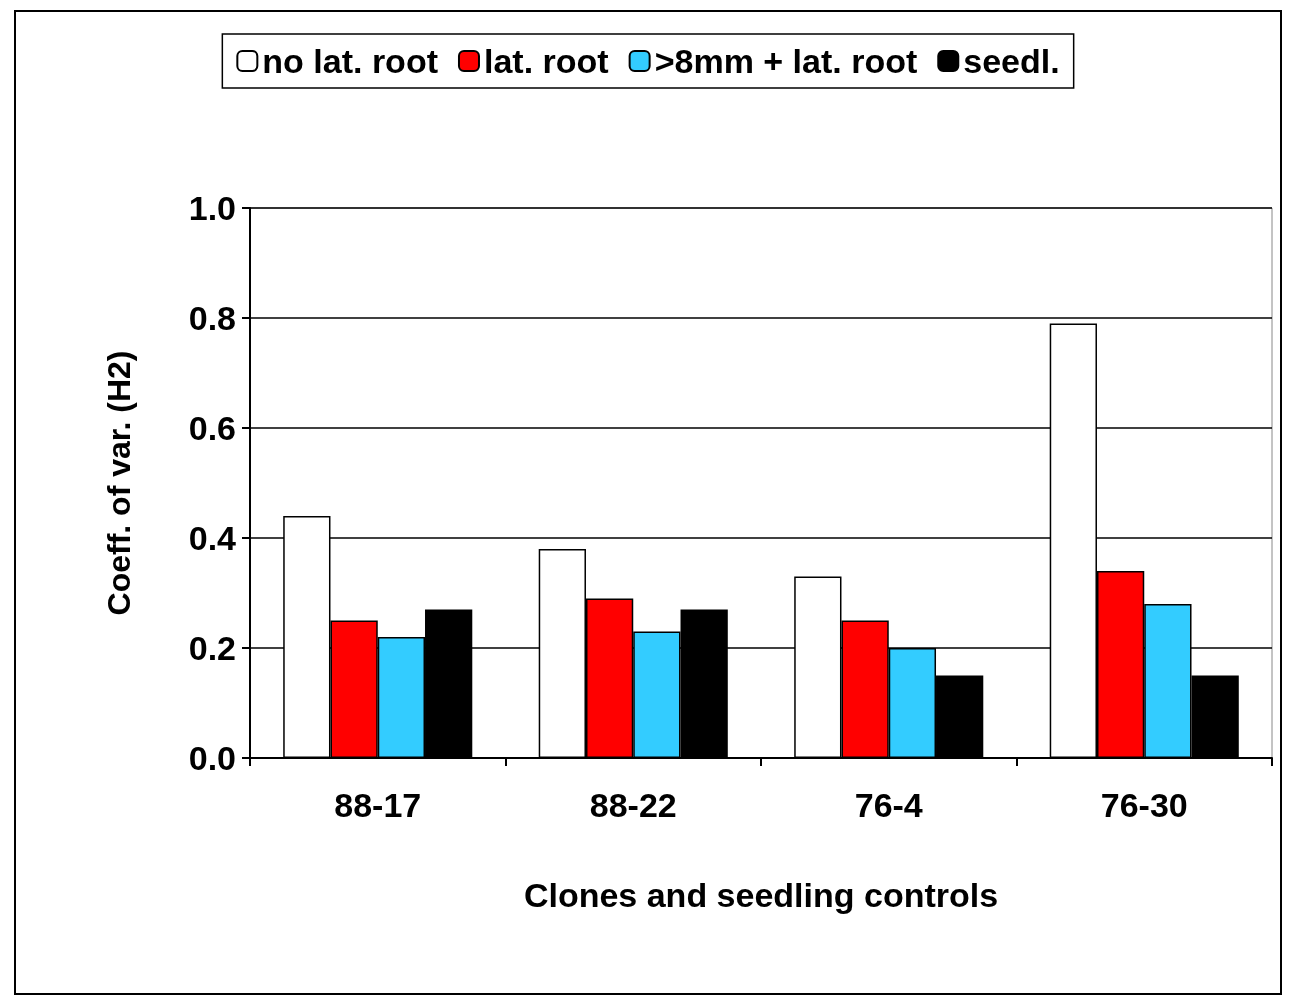 The image size is (1295, 1005). I want to click on x-tick-label: 76-30, so click(1144, 805).